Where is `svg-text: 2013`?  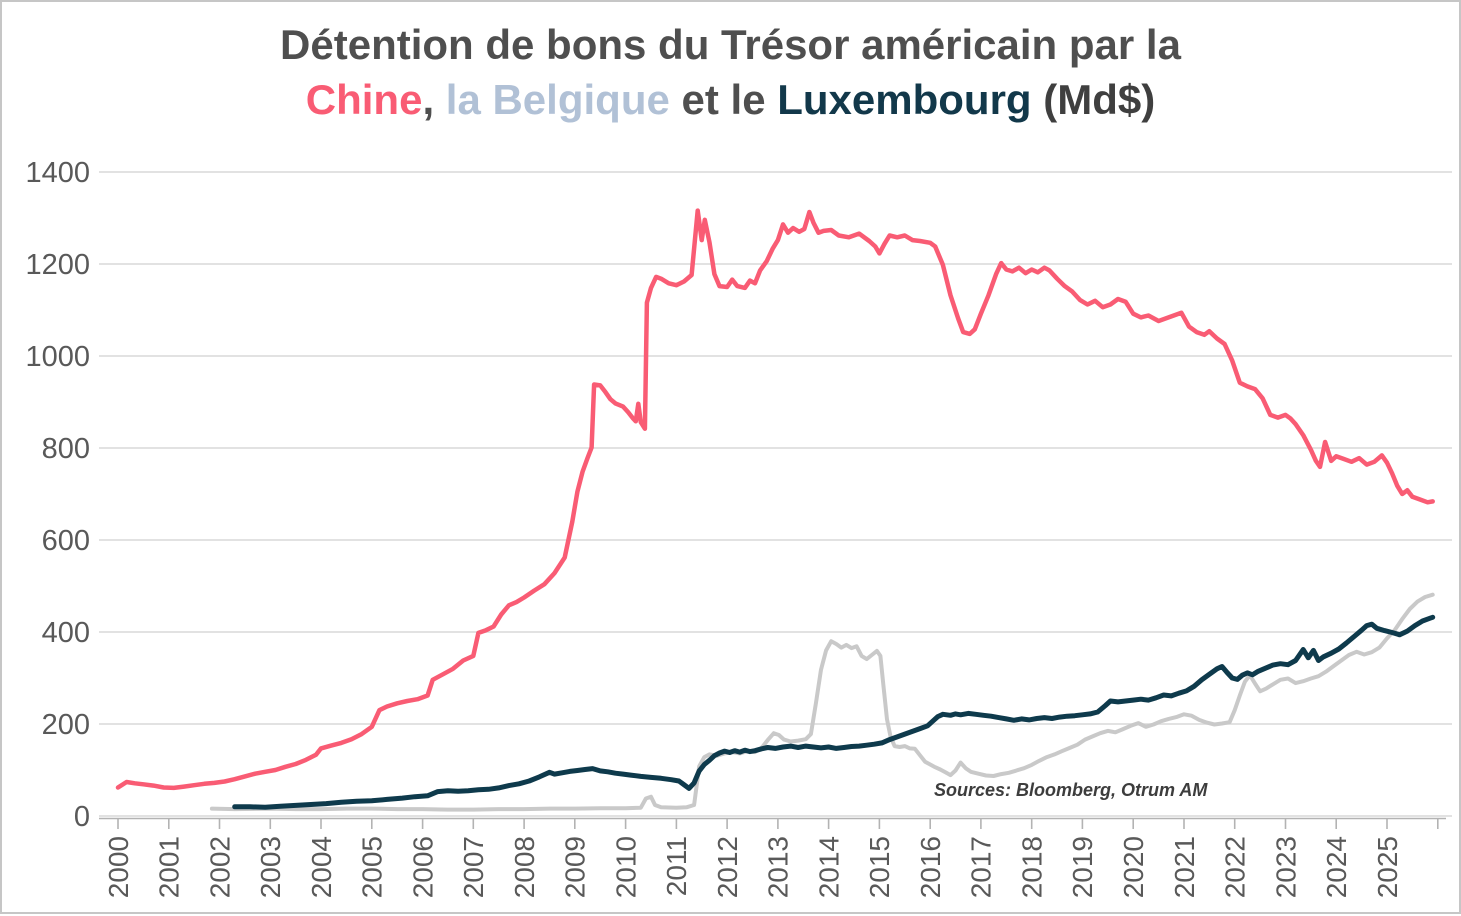 svg-text: 2013 is located at coordinates (778, 867).